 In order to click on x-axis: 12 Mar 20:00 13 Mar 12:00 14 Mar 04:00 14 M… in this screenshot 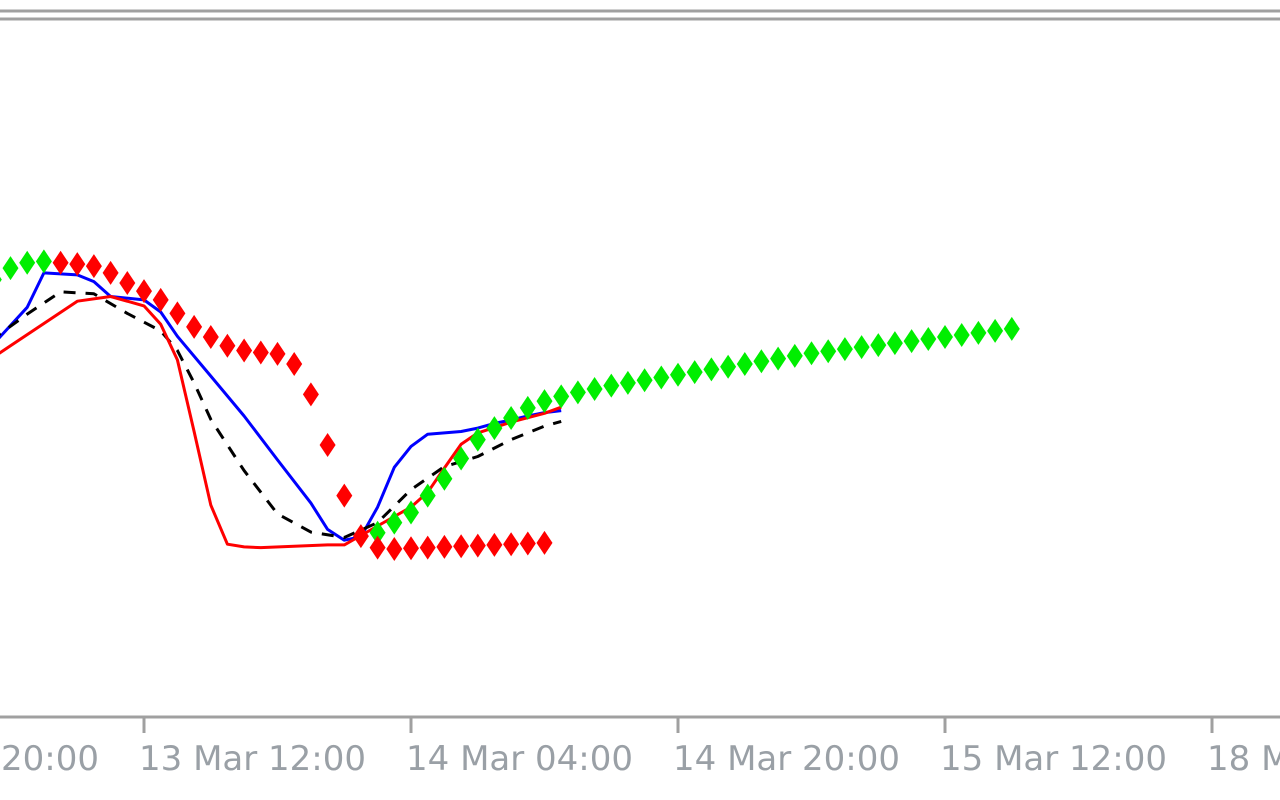, I will do `click(640, 748)`.